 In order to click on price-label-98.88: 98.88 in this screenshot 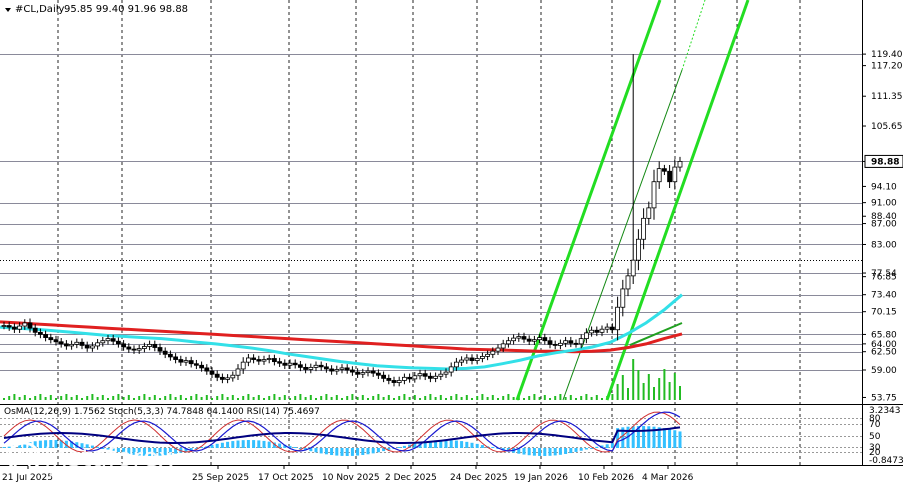, I will do `click(885, 162)`.